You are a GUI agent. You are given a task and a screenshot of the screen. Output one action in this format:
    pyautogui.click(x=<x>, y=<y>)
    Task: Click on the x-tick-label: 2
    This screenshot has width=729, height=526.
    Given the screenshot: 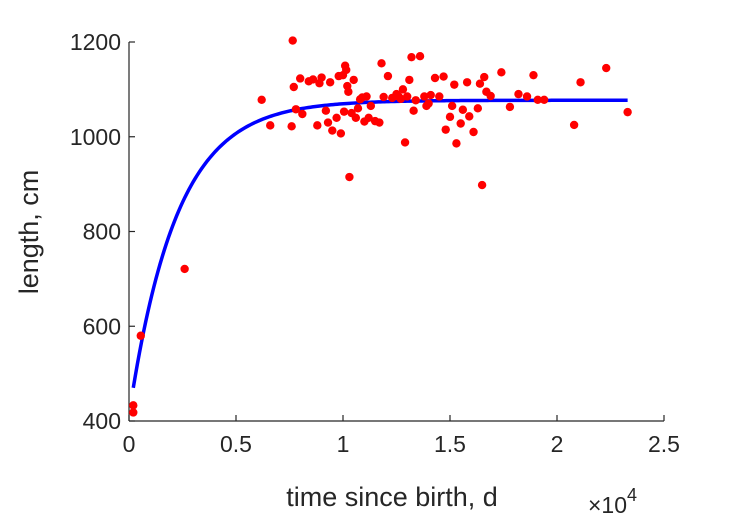 What is the action you would take?
    pyautogui.click(x=557, y=444)
    